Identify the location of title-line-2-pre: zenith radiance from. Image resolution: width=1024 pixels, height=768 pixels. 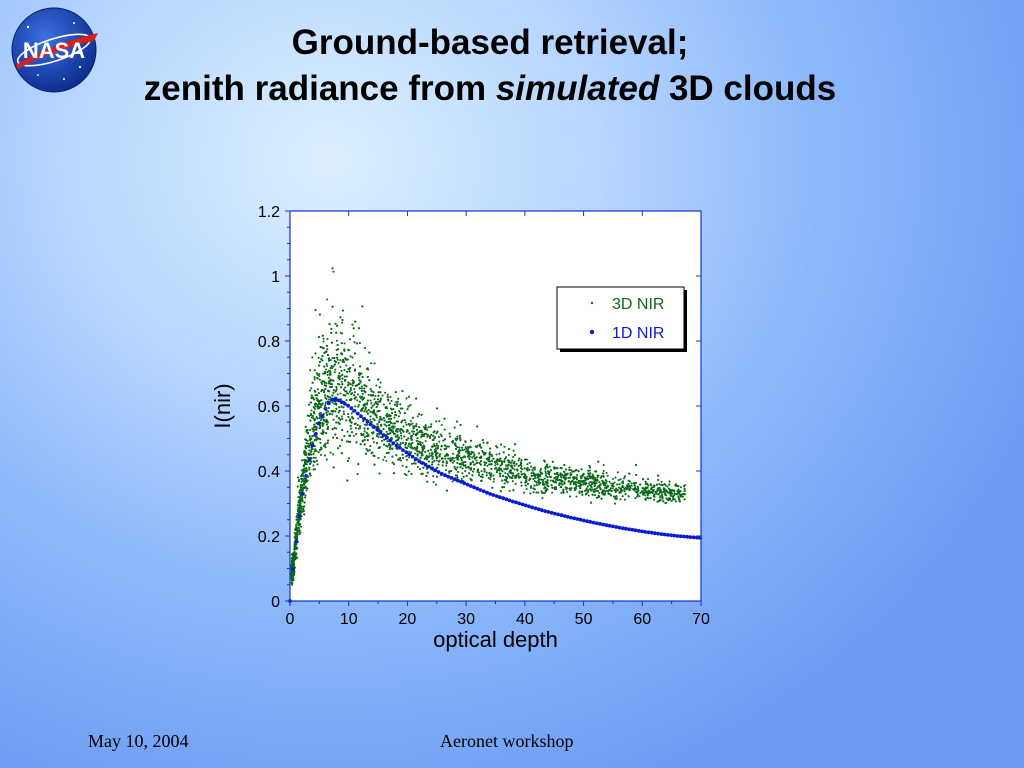
(319, 88).